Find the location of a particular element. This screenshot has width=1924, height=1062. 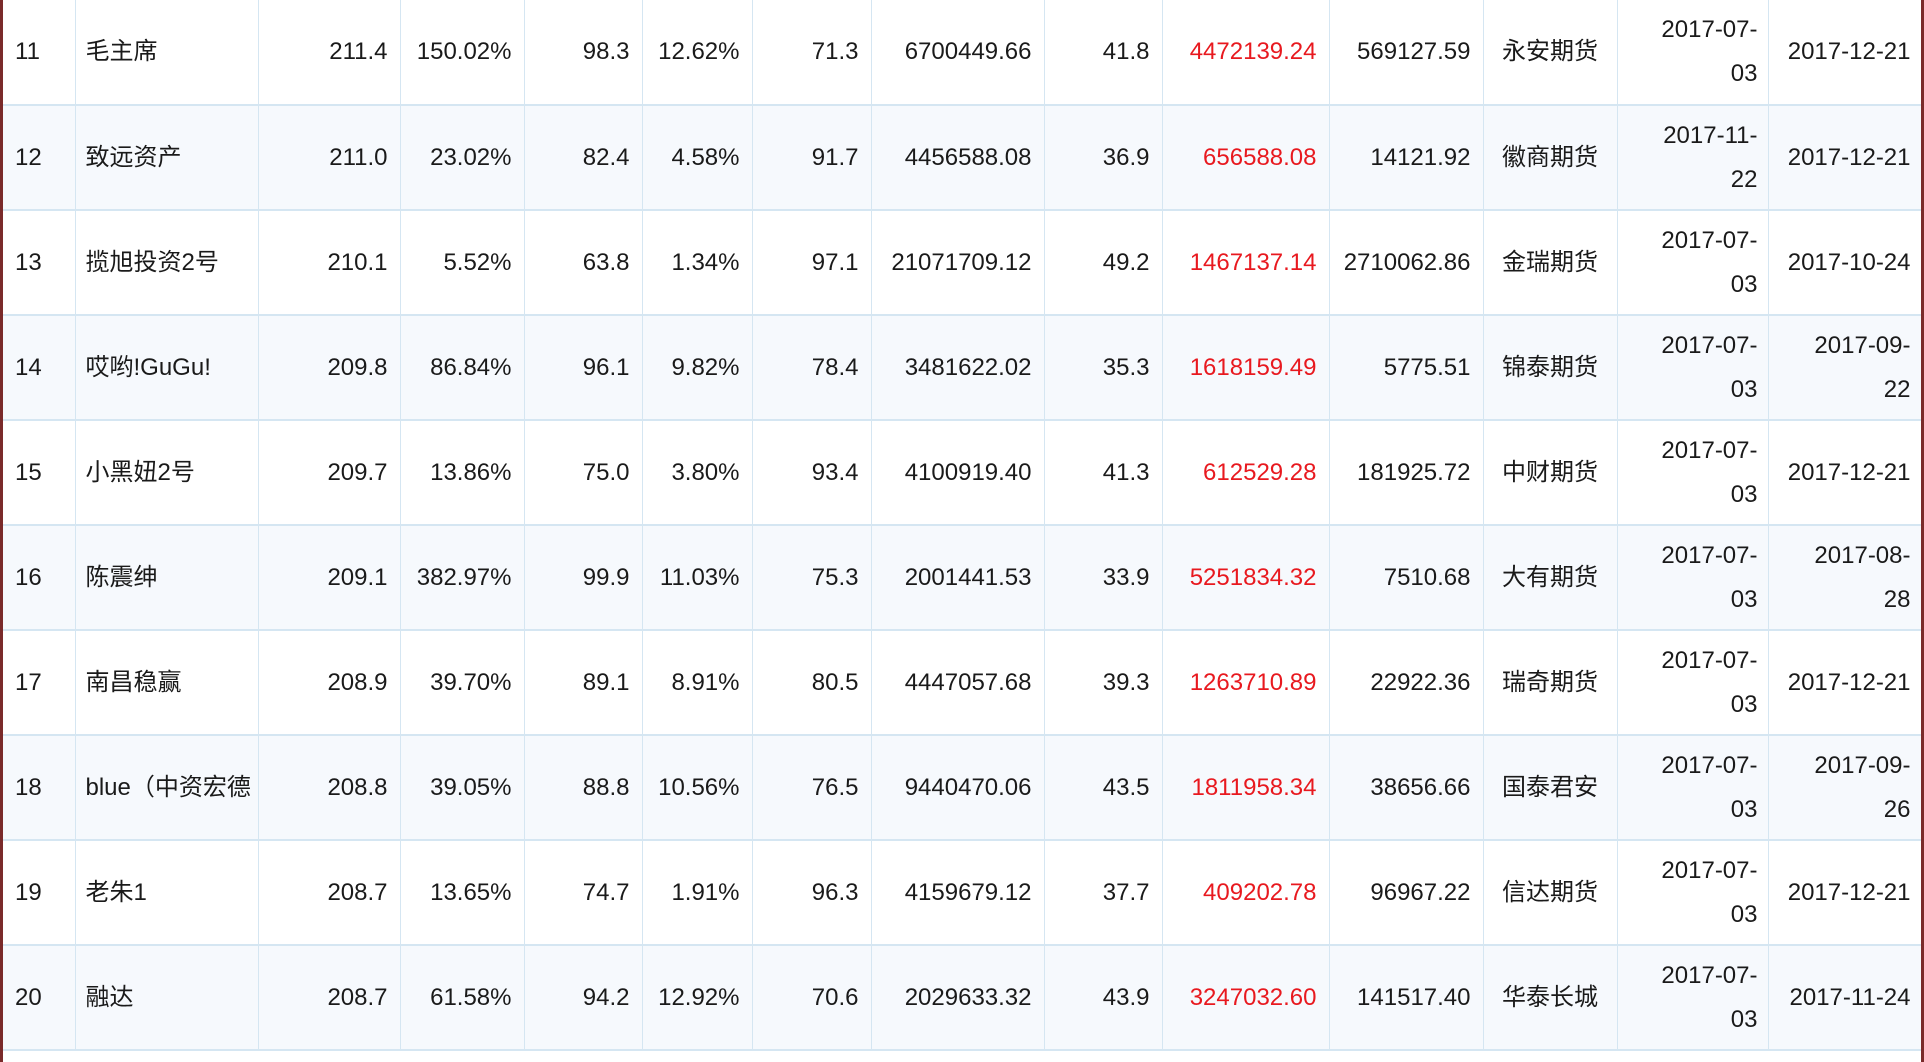

net-value-growth-cell: 13.65% is located at coordinates (462, 893).